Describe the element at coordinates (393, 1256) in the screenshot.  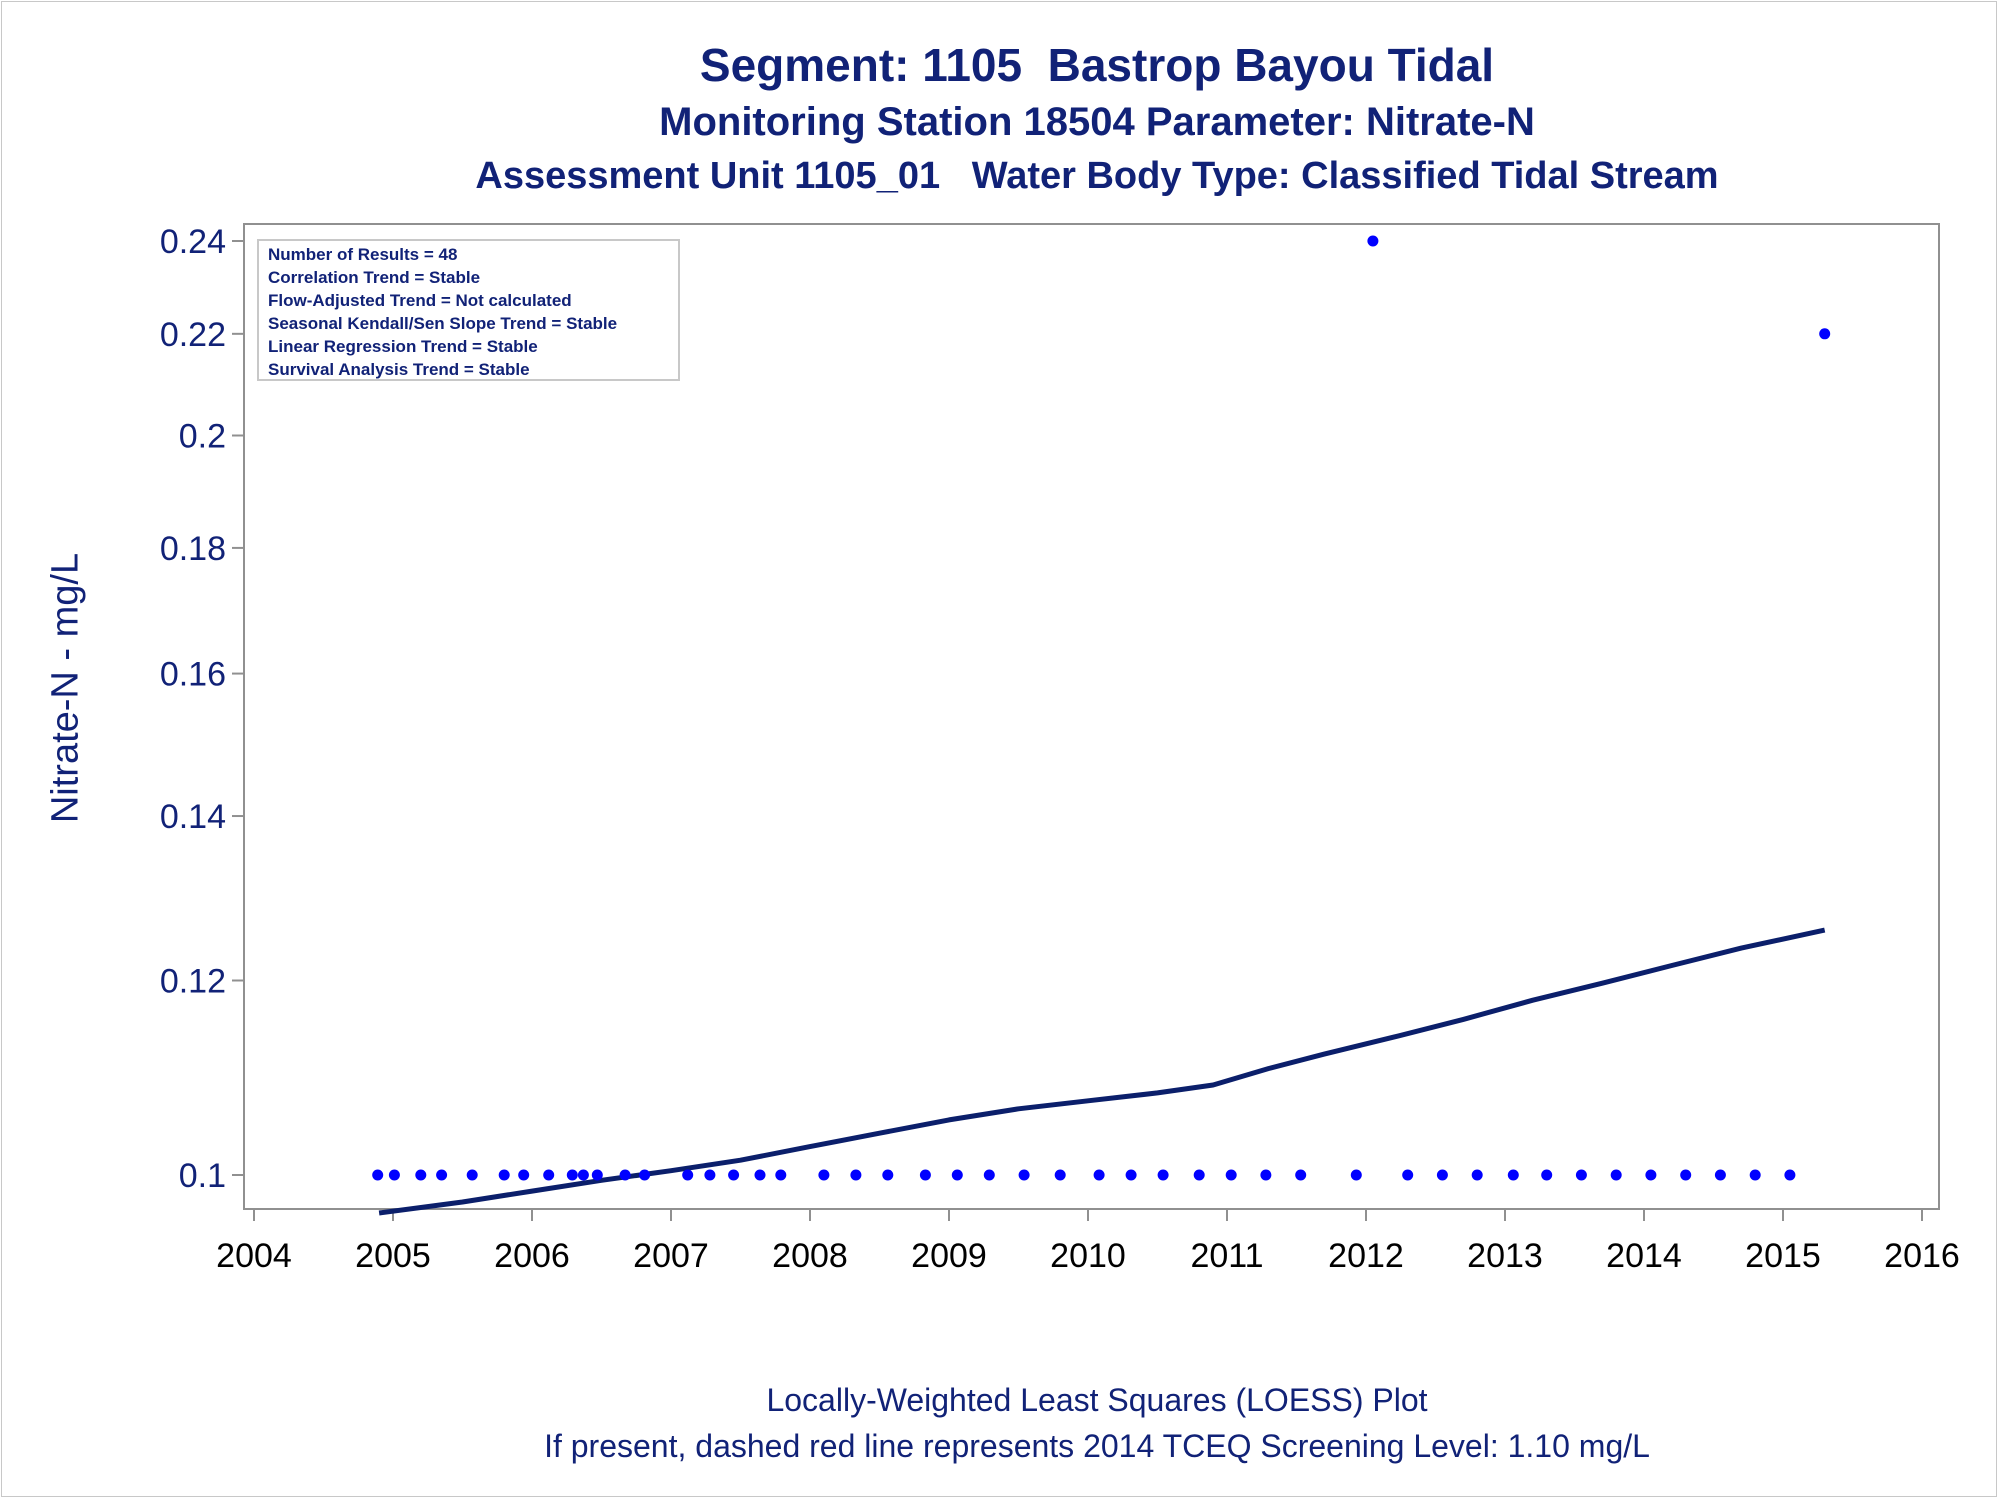
I see `x-tick-label: 2005` at that location.